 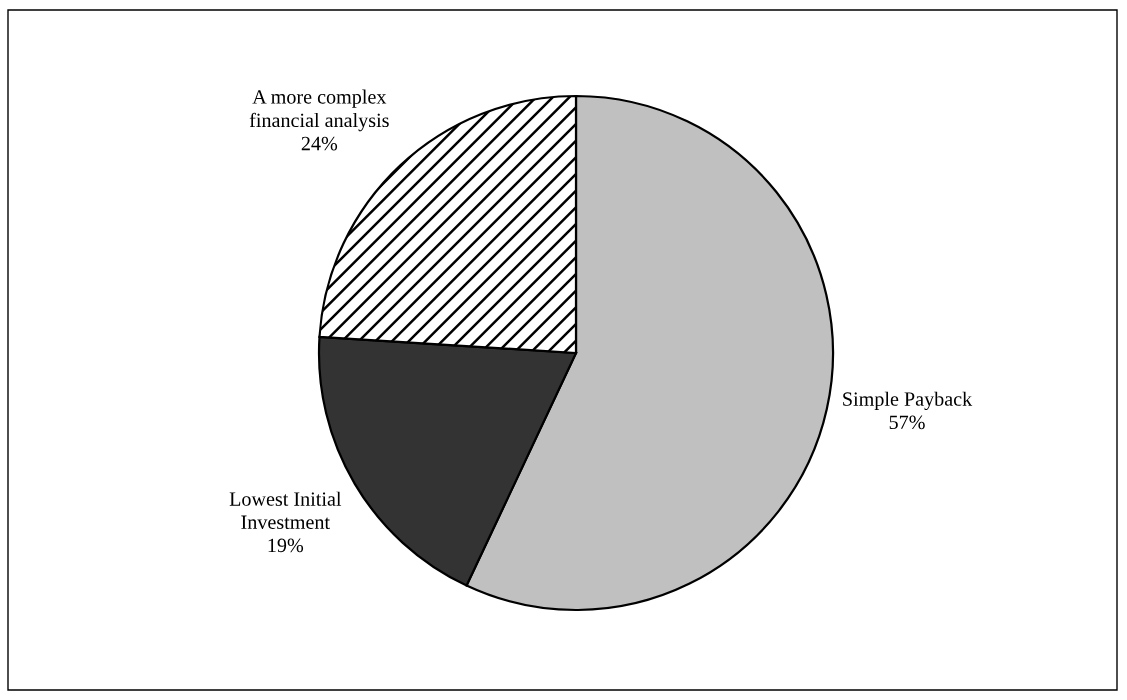 What do you see at coordinates (285, 510) in the screenshot?
I see `slice-label: Lowest Initial Investment` at bounding box center [285, 510].